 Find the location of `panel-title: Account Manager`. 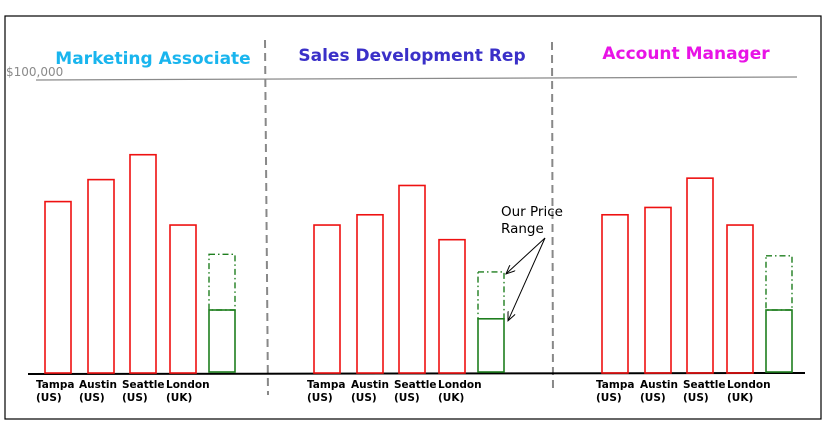

panel-title: Account Manager is located at coordinates (686, 54).